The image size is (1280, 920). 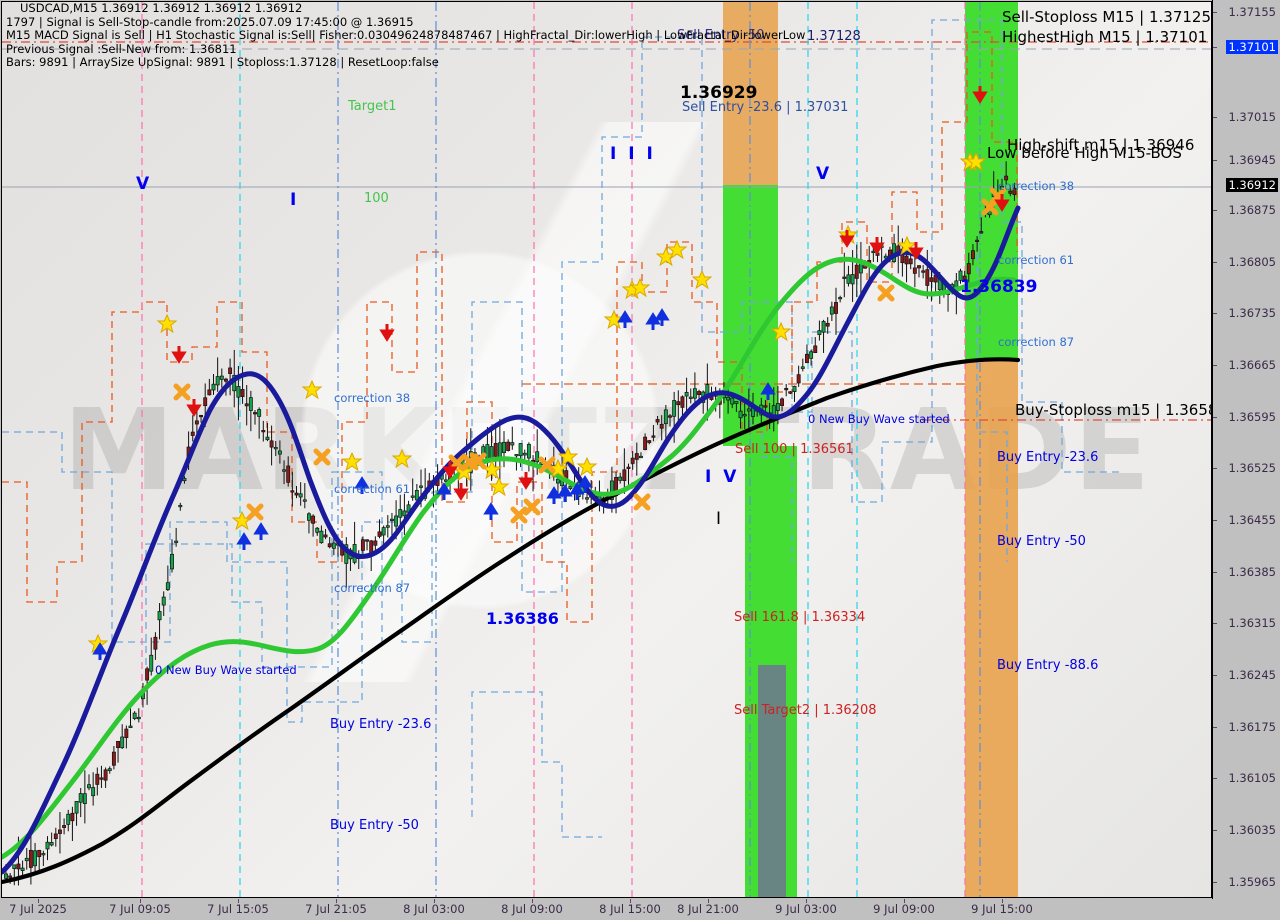 I want to click on label-sell-entry-50-price: 1.37128, so click(x=834, y=36).